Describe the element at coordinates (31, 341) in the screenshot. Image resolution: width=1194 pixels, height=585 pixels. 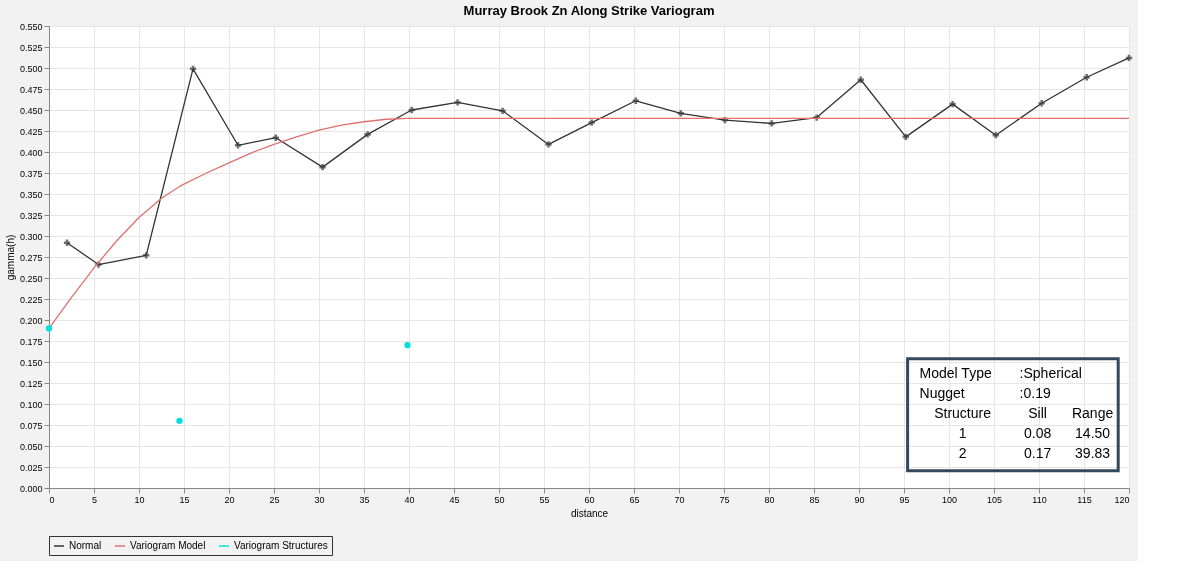
I see `y-tick-label: 0.175` at that location.